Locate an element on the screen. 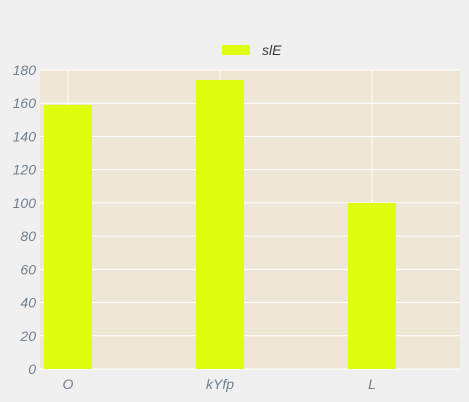 The width and height of the screenshot is (469, 402). legend-label-slE: slE is located at coordinates (272, 50).